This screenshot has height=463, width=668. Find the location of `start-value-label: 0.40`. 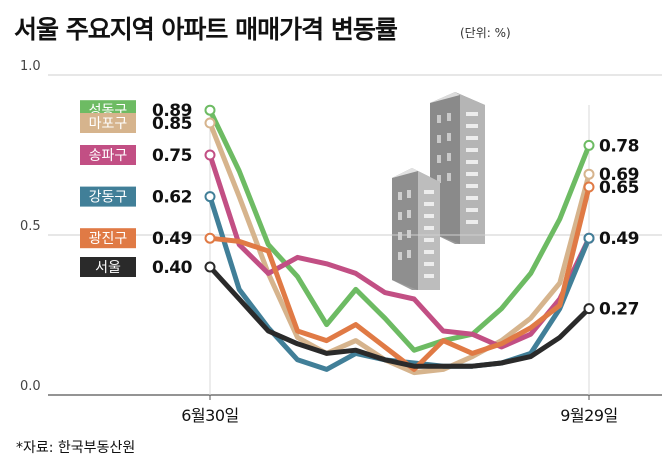

start-value-label: 0.40 is located at coordinates (172, 268).